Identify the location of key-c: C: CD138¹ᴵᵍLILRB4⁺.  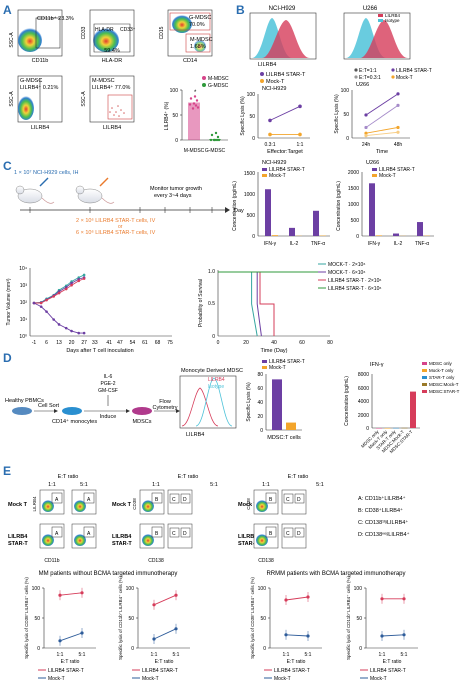
(383, 522).